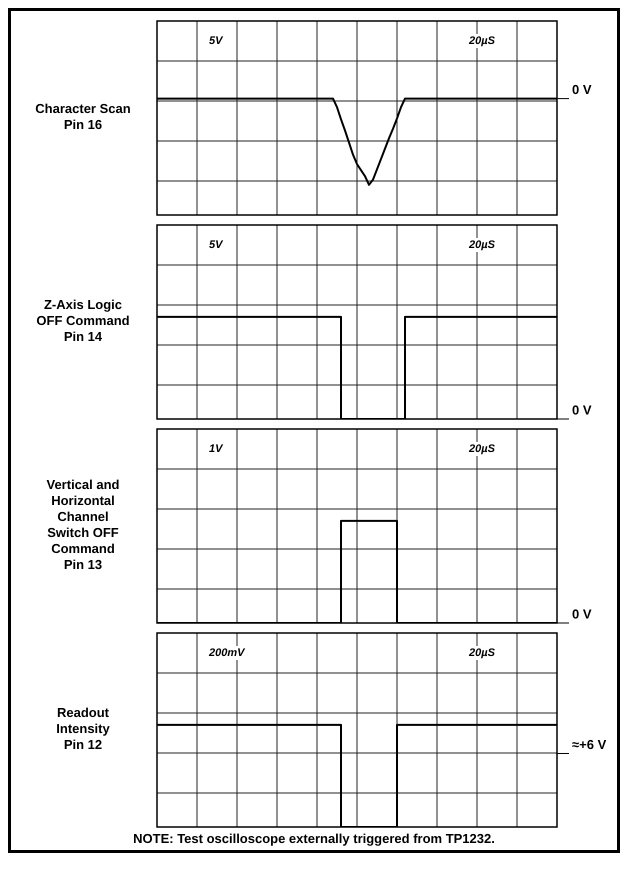 The width and height of the screenshot is (636, 888). Describe the element at coordinates (227, 653) in the screenshot. I see `text: 200mV` at that location.